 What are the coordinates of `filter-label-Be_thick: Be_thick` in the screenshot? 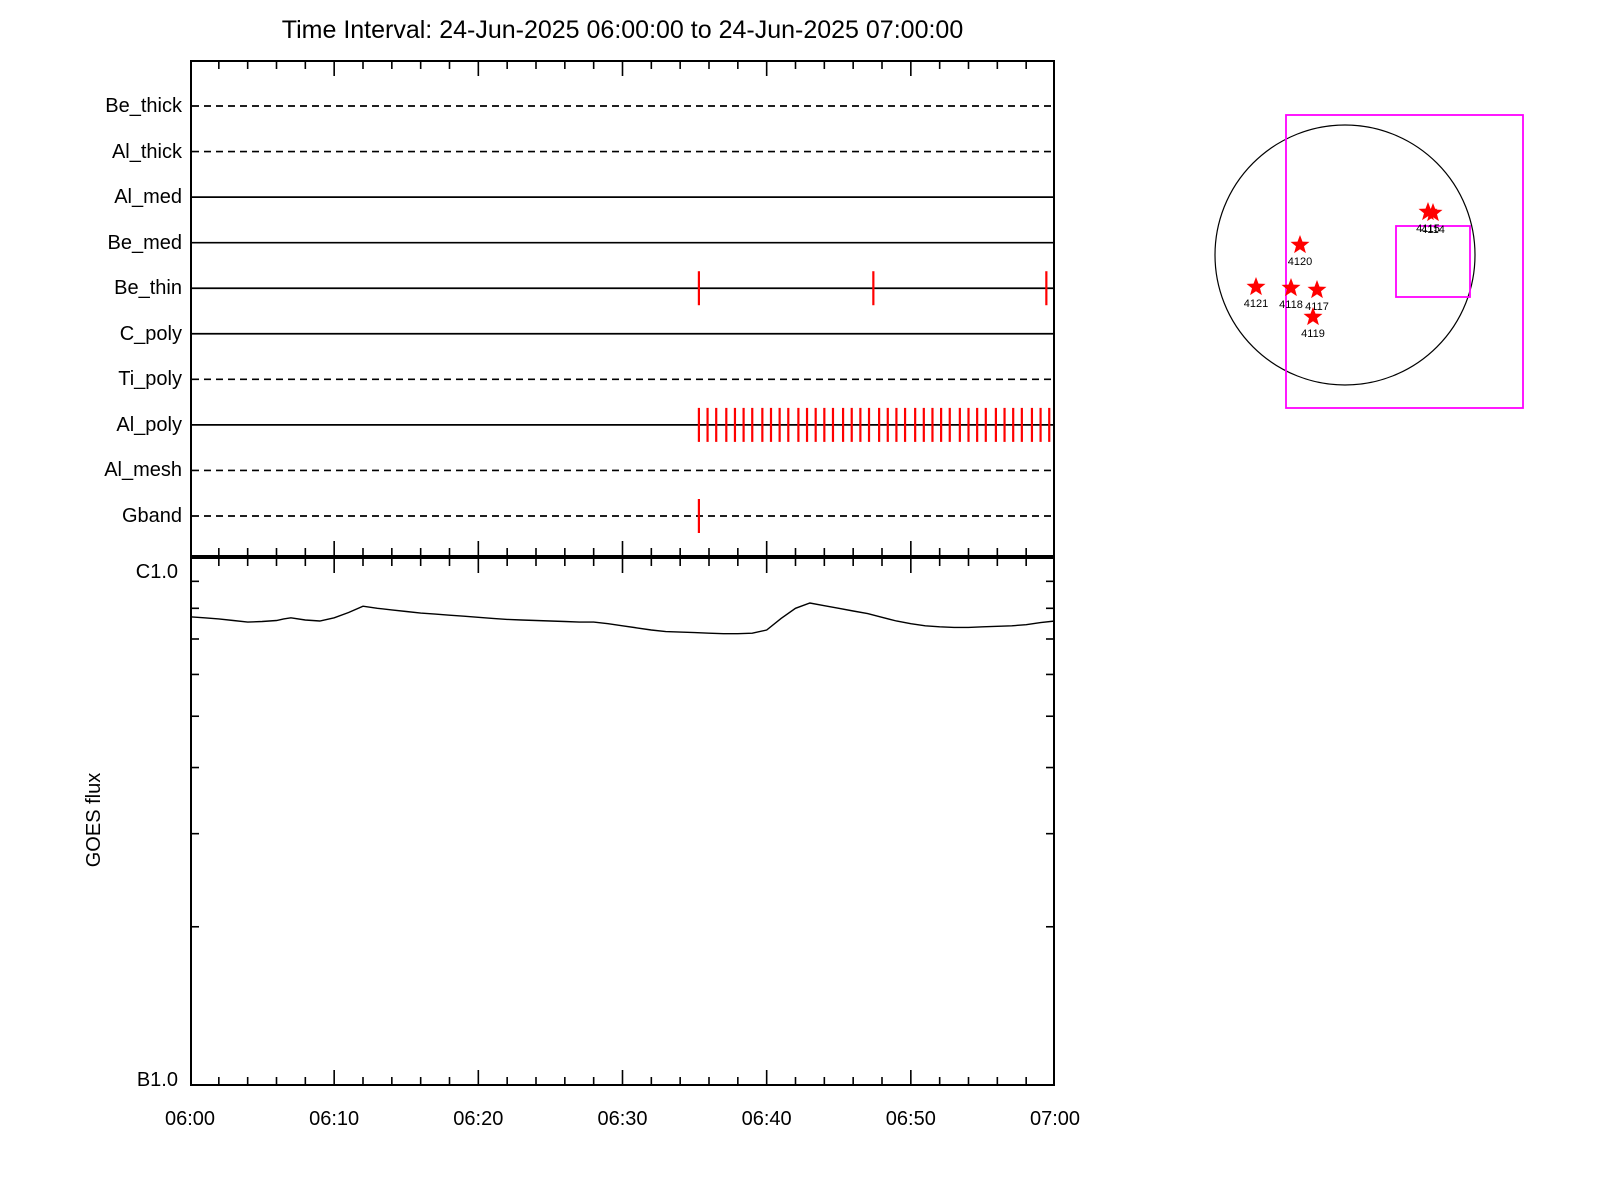 It's located at (143, 106).